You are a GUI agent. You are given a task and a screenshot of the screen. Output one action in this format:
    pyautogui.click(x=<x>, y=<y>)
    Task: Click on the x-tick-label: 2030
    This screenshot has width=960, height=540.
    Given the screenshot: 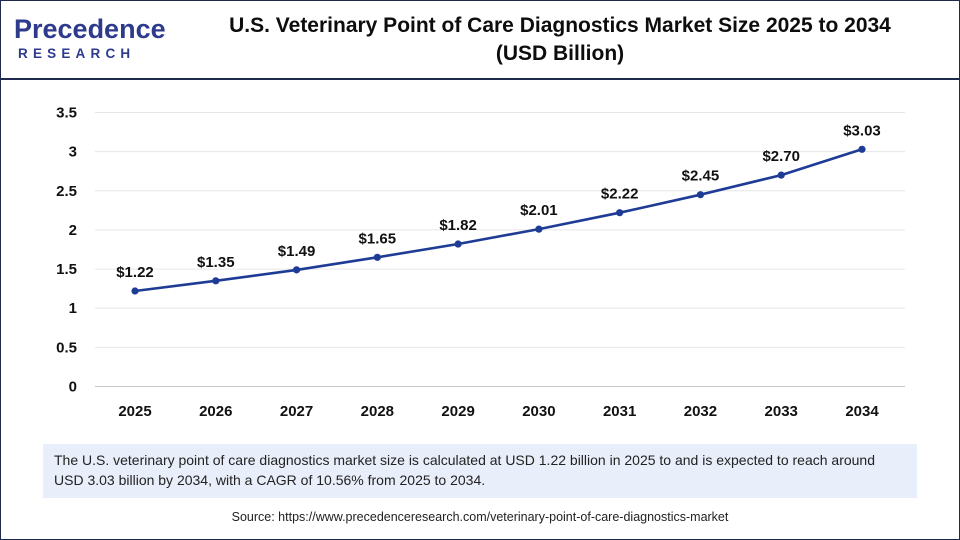 What is the action you would take?
    pyautogui.click(x=538, y=411)
    